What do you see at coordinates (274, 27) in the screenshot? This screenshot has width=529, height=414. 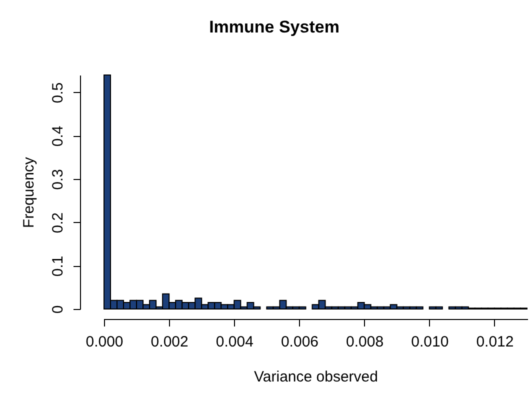 I see `chart-title: Immune System` at bounding box center [274, 27].